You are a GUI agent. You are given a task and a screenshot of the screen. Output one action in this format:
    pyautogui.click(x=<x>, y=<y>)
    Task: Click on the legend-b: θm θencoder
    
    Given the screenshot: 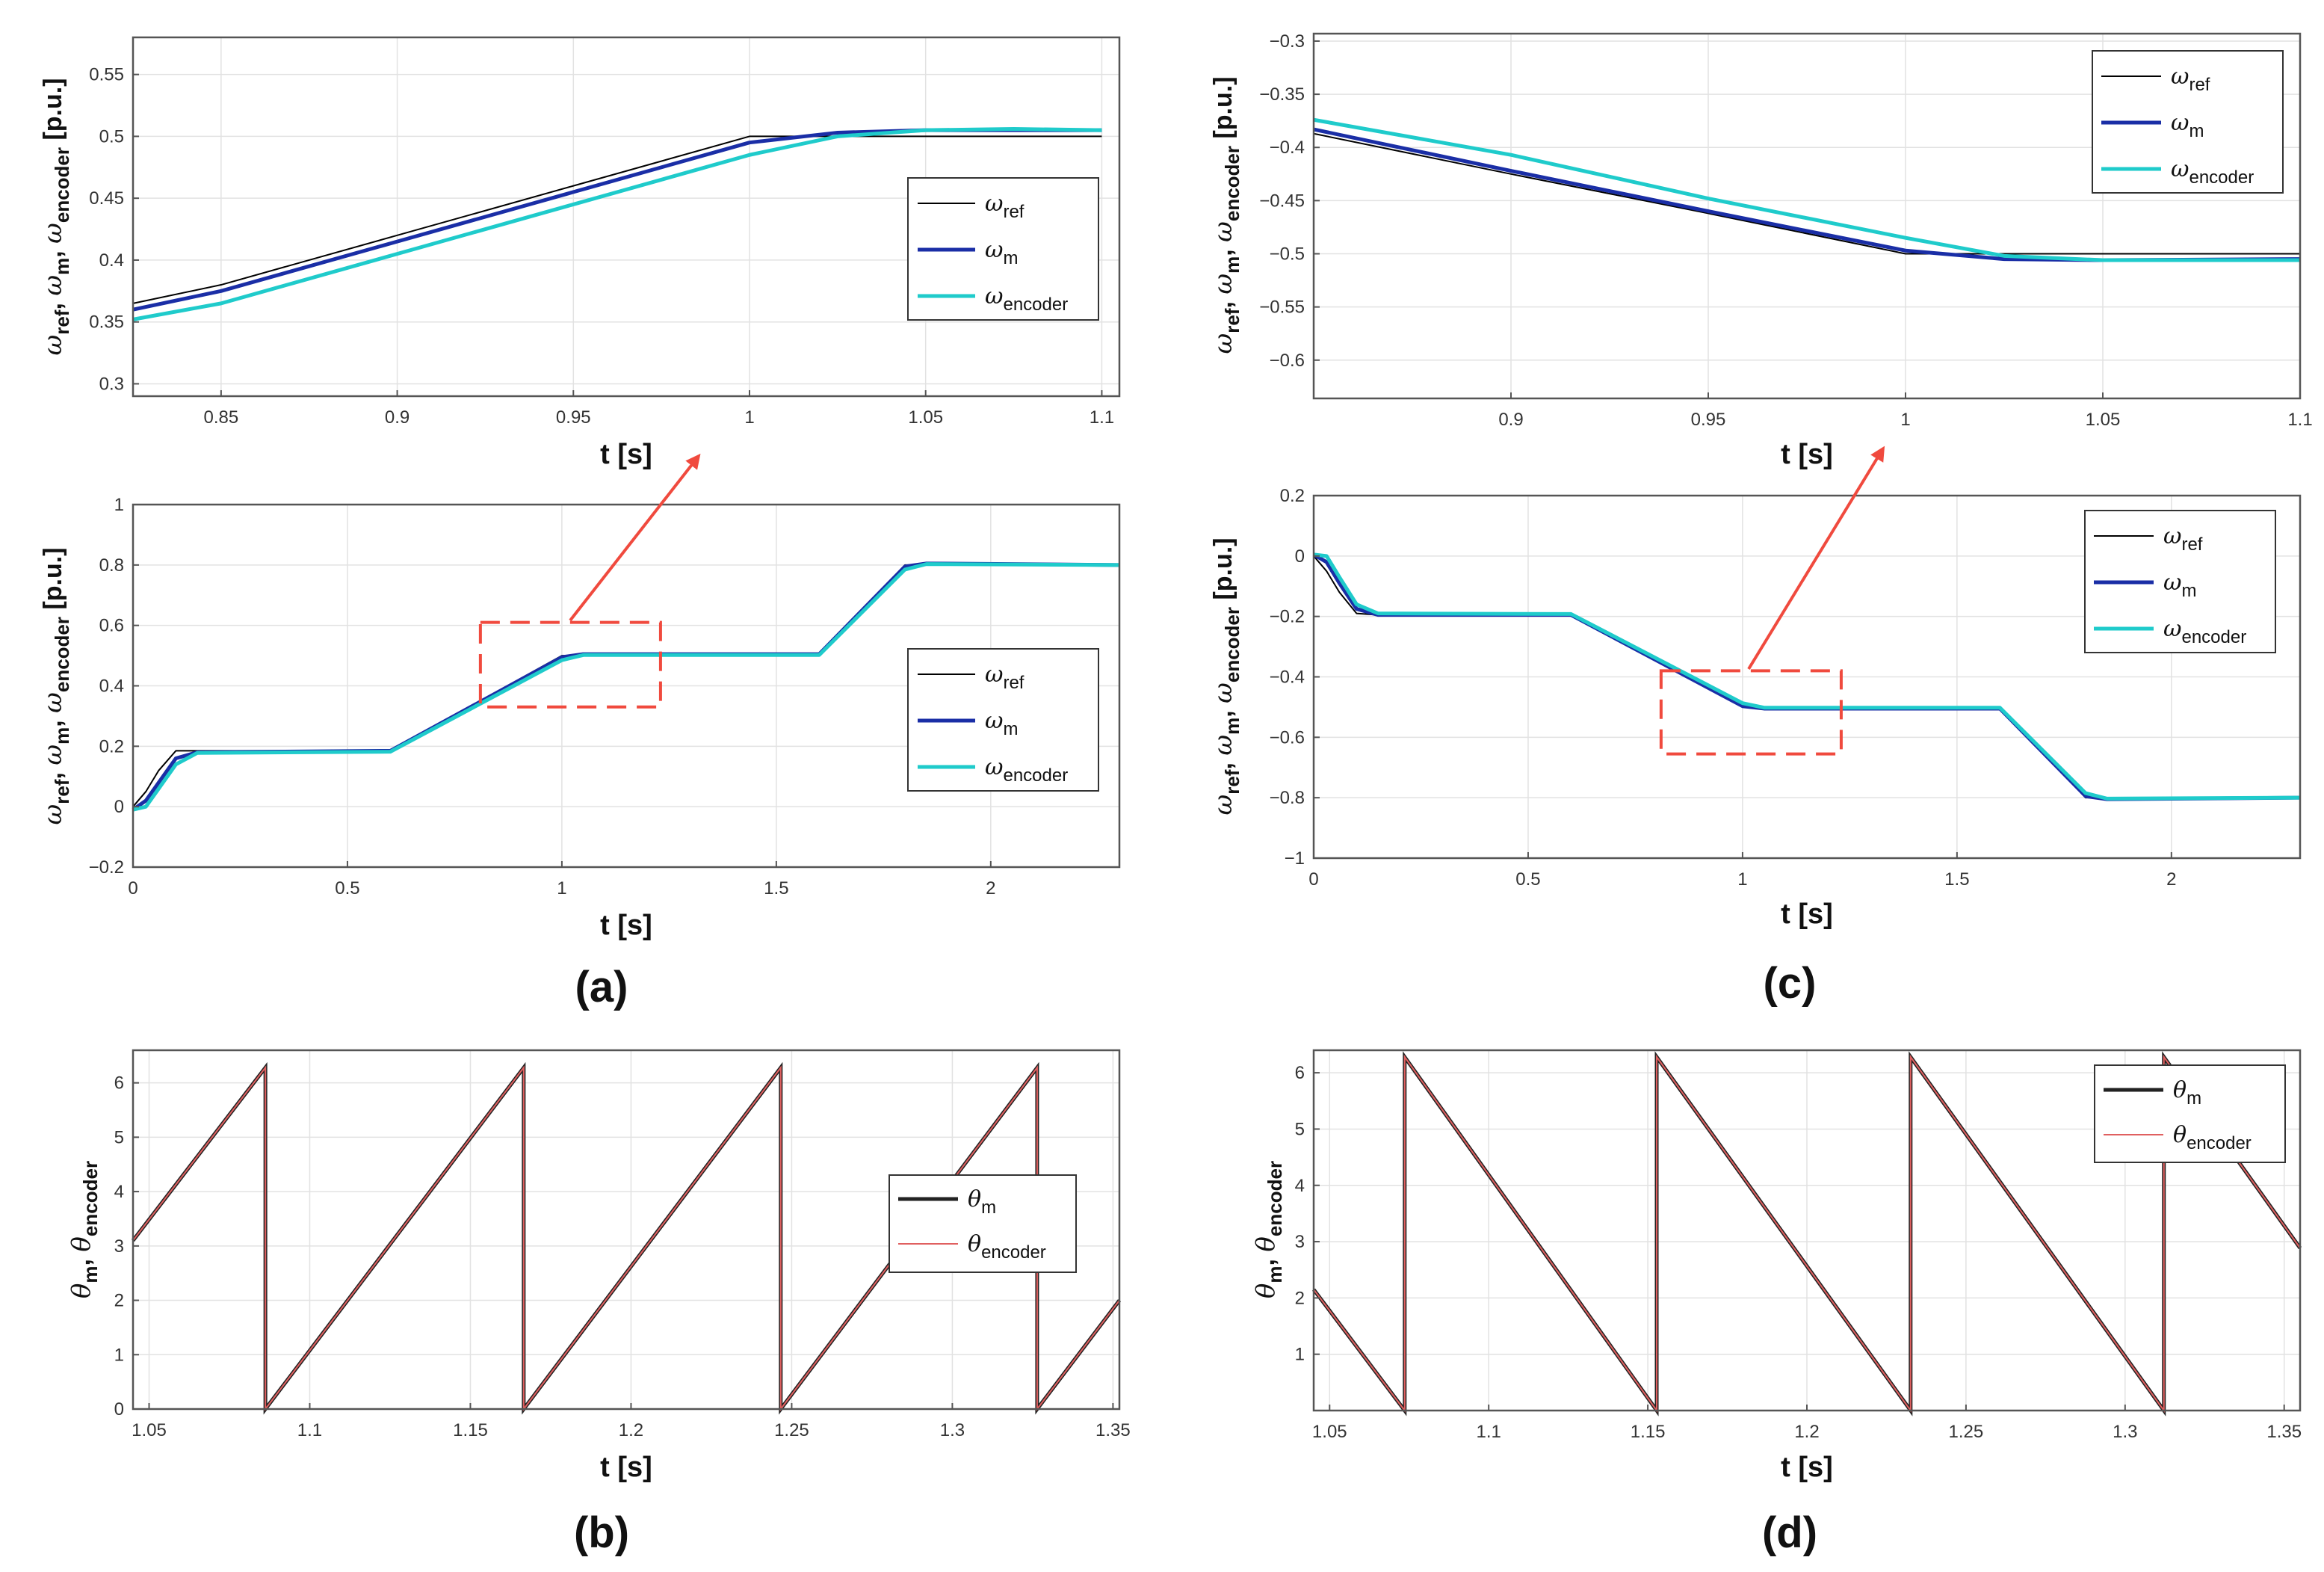 What is the action you would take?
    pyautogui.click(x=983, y=1223)
    